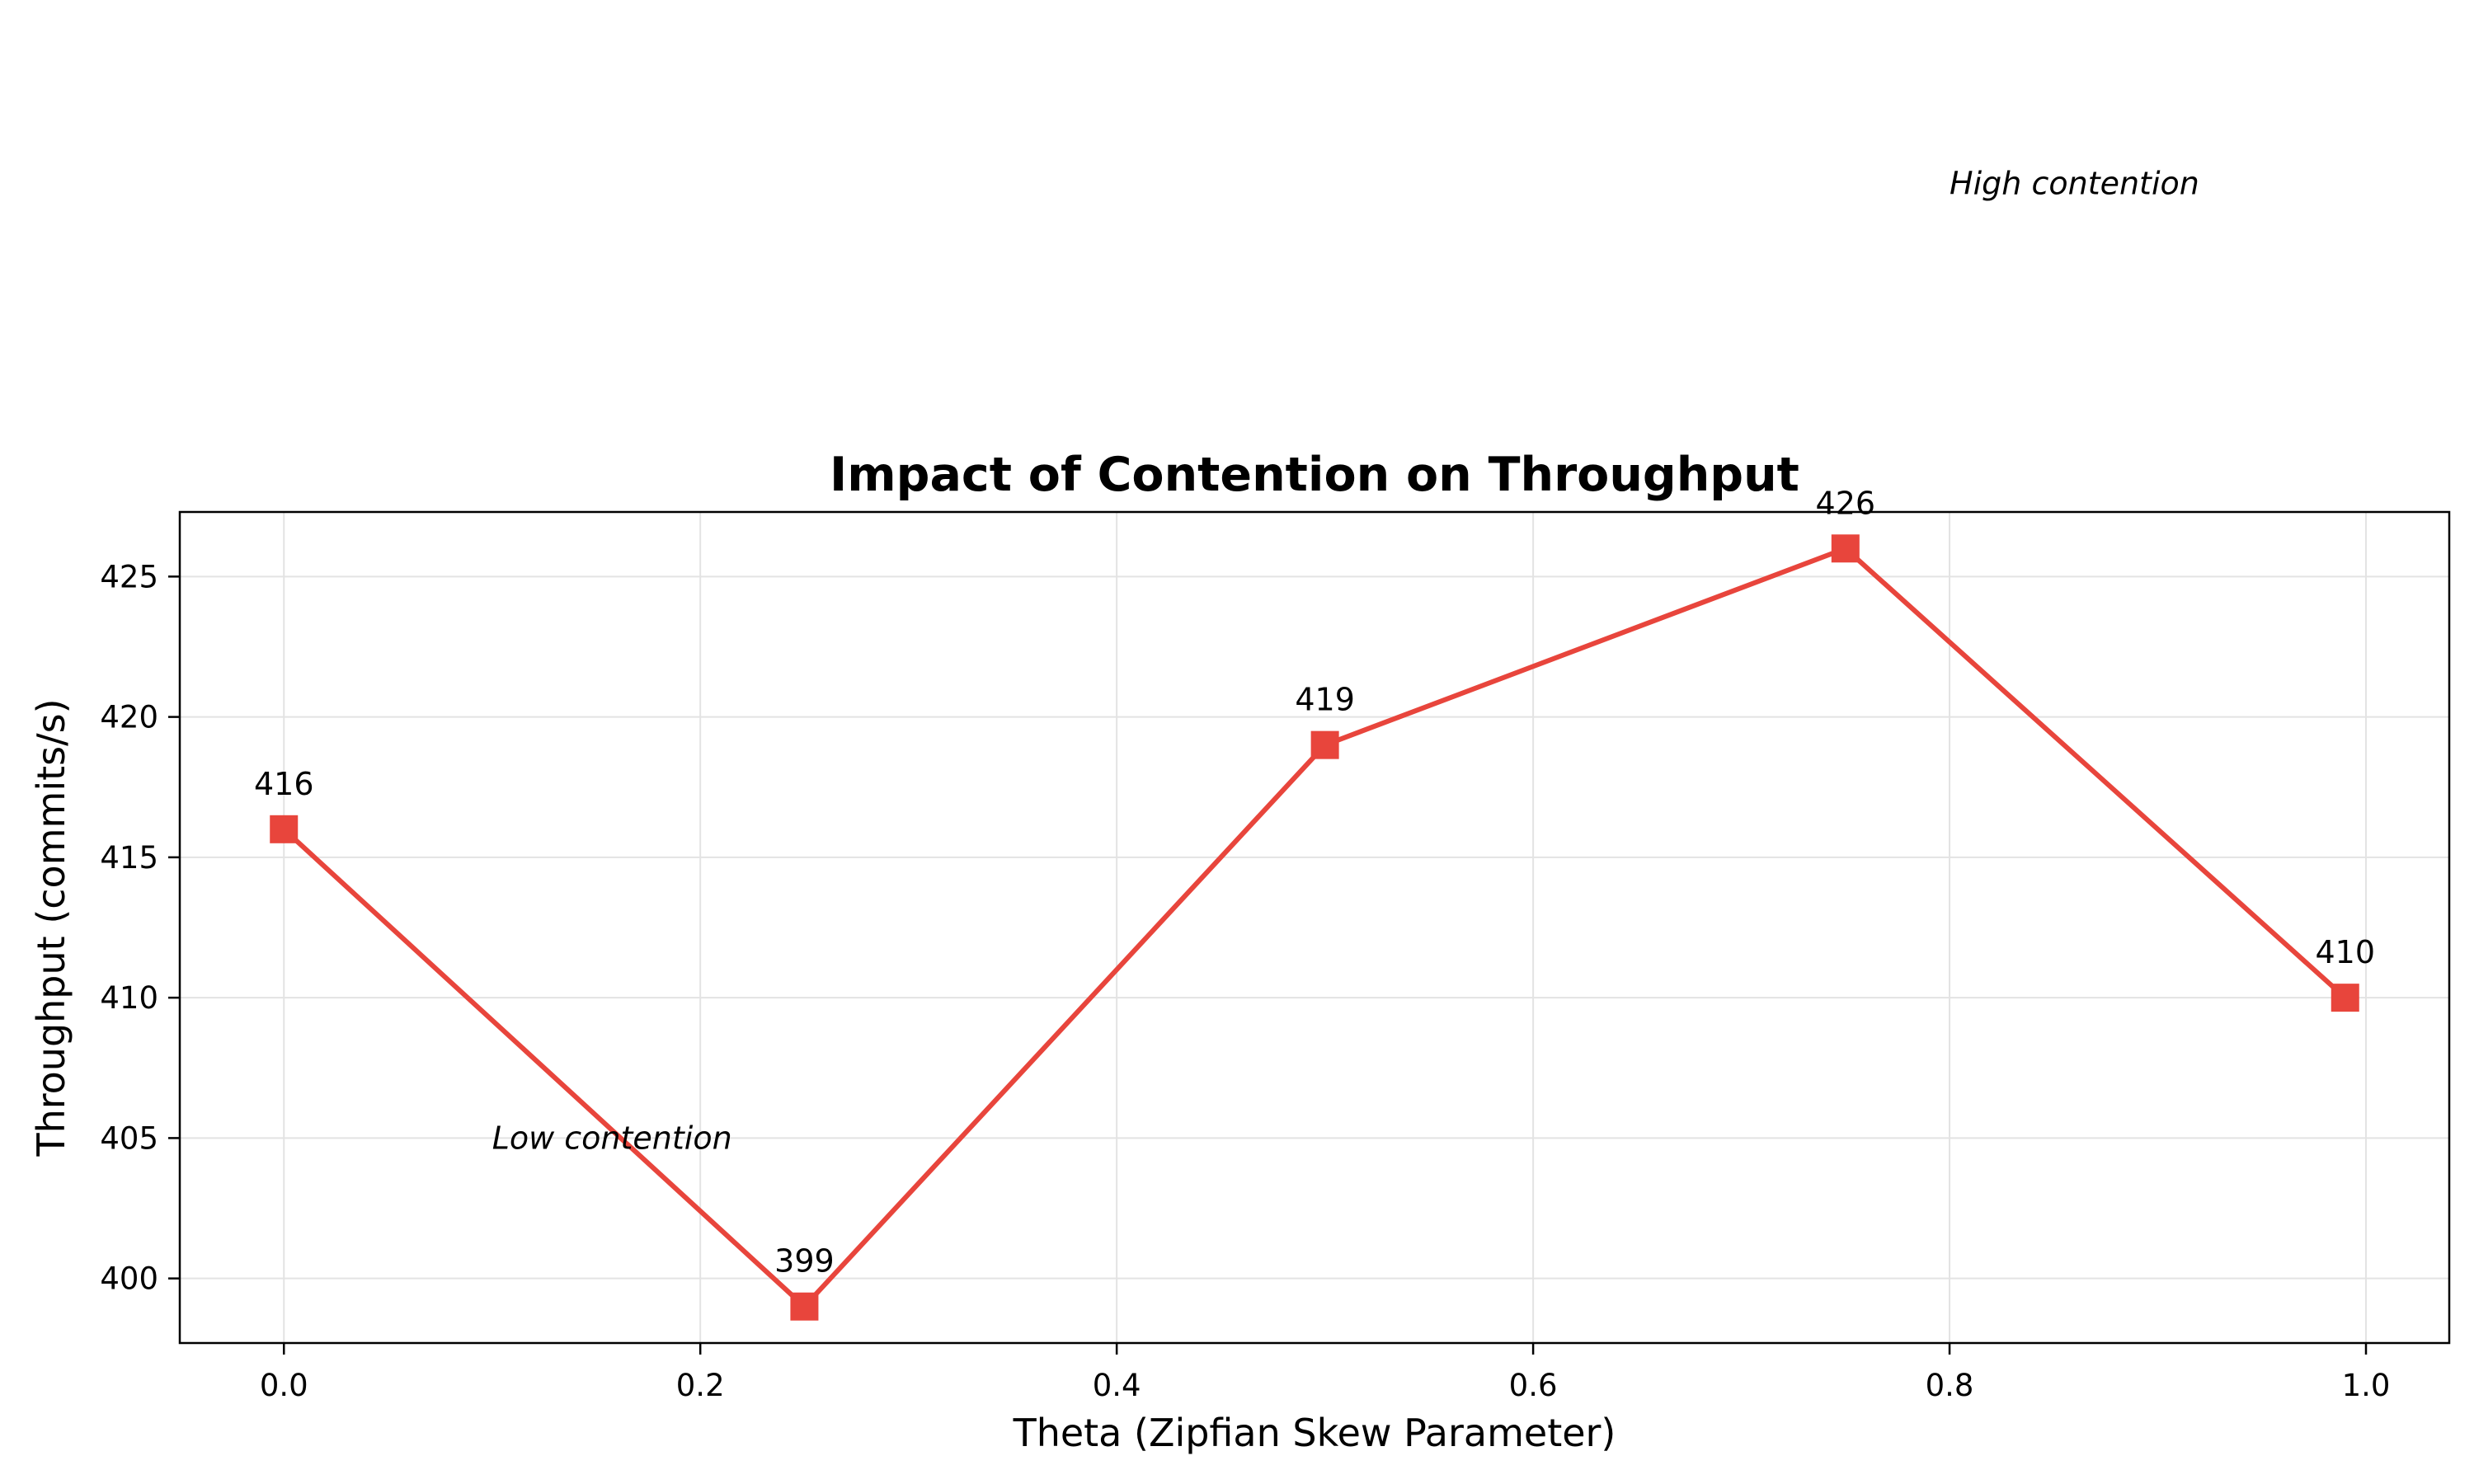 The image size is (2474, 1484). What do you see at coordinates (2366, 1385) in the screenshot?
I see `x-tick-label: 1.0` at bounding box center [2366, 1385].